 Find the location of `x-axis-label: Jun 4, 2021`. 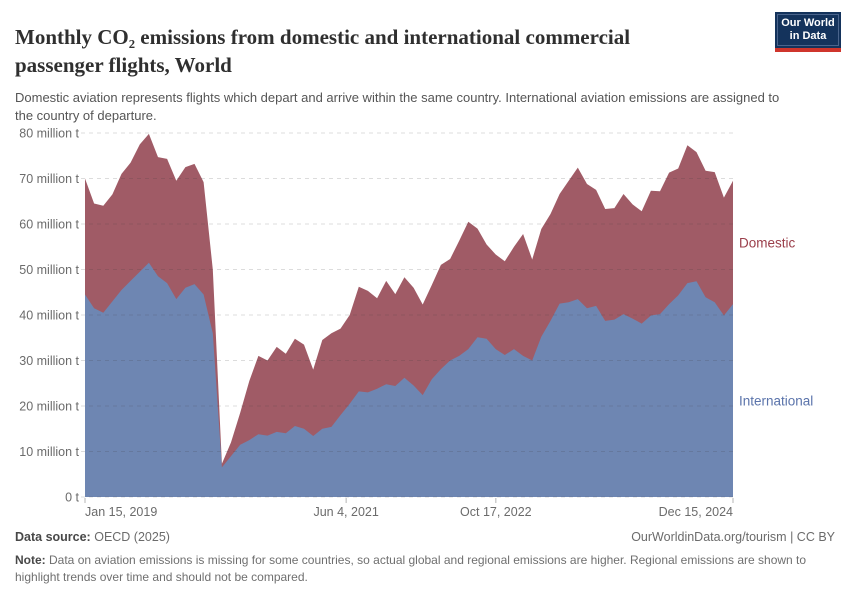

x-axis-label: Jun 4, 2021 is located at coordinates (345, 512).